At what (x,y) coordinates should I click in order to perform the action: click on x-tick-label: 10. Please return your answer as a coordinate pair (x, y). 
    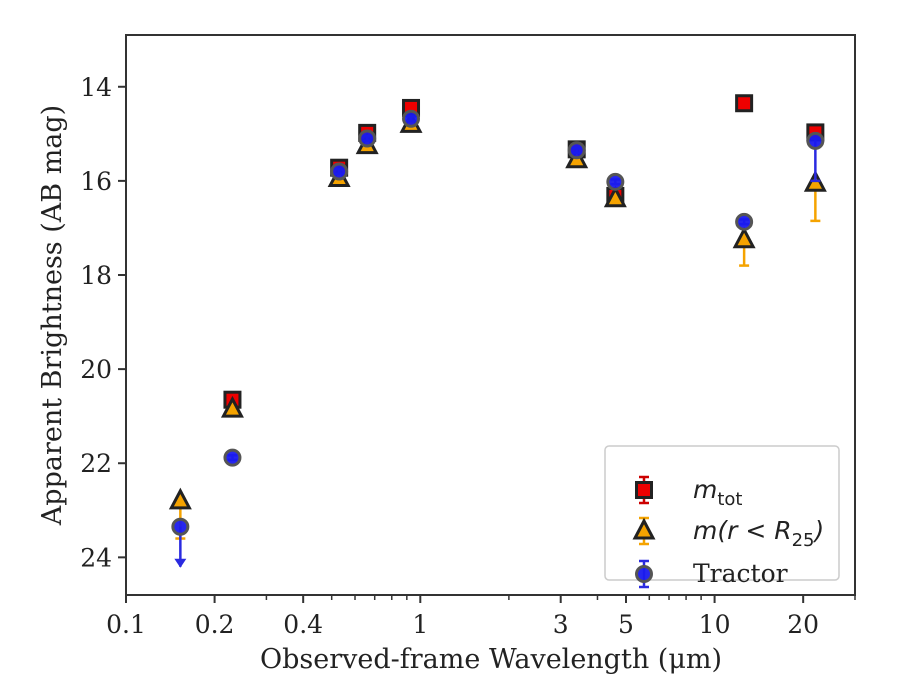
    Looking at the image, I should click on (715, 624).